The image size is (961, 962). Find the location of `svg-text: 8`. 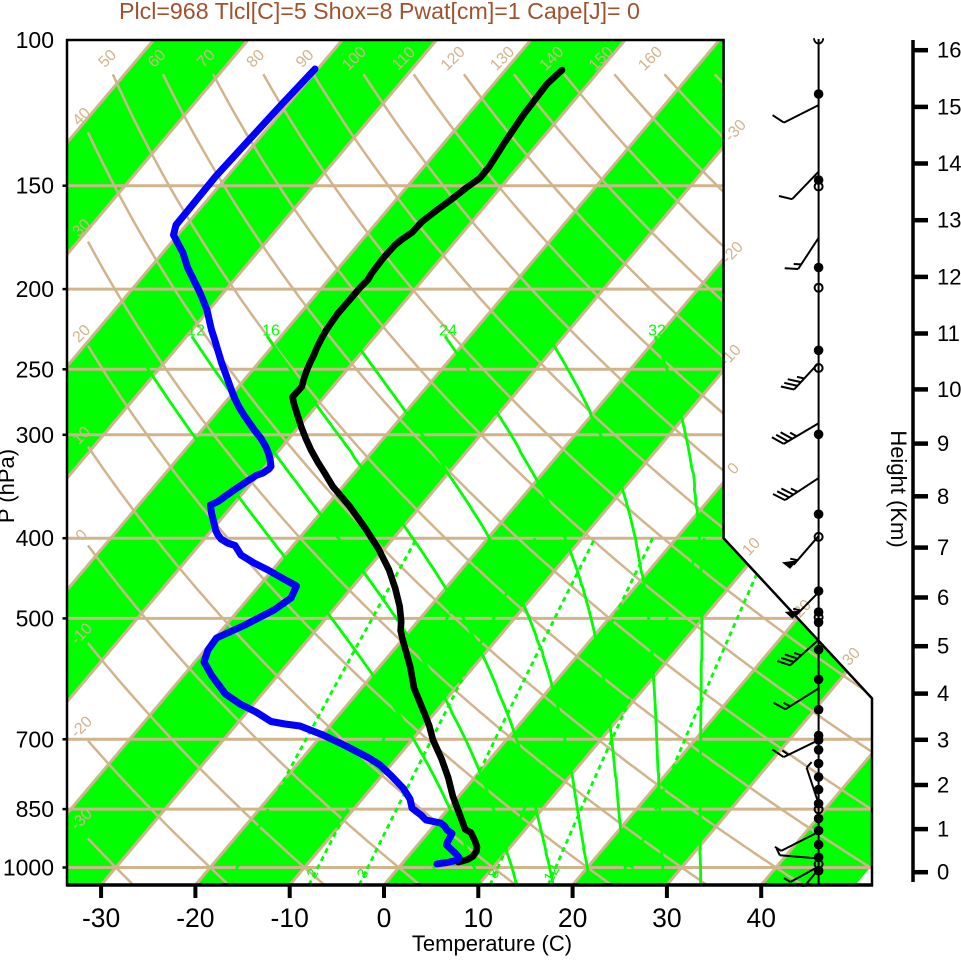

svg-text: 8 is located at coordinates (943, 496).